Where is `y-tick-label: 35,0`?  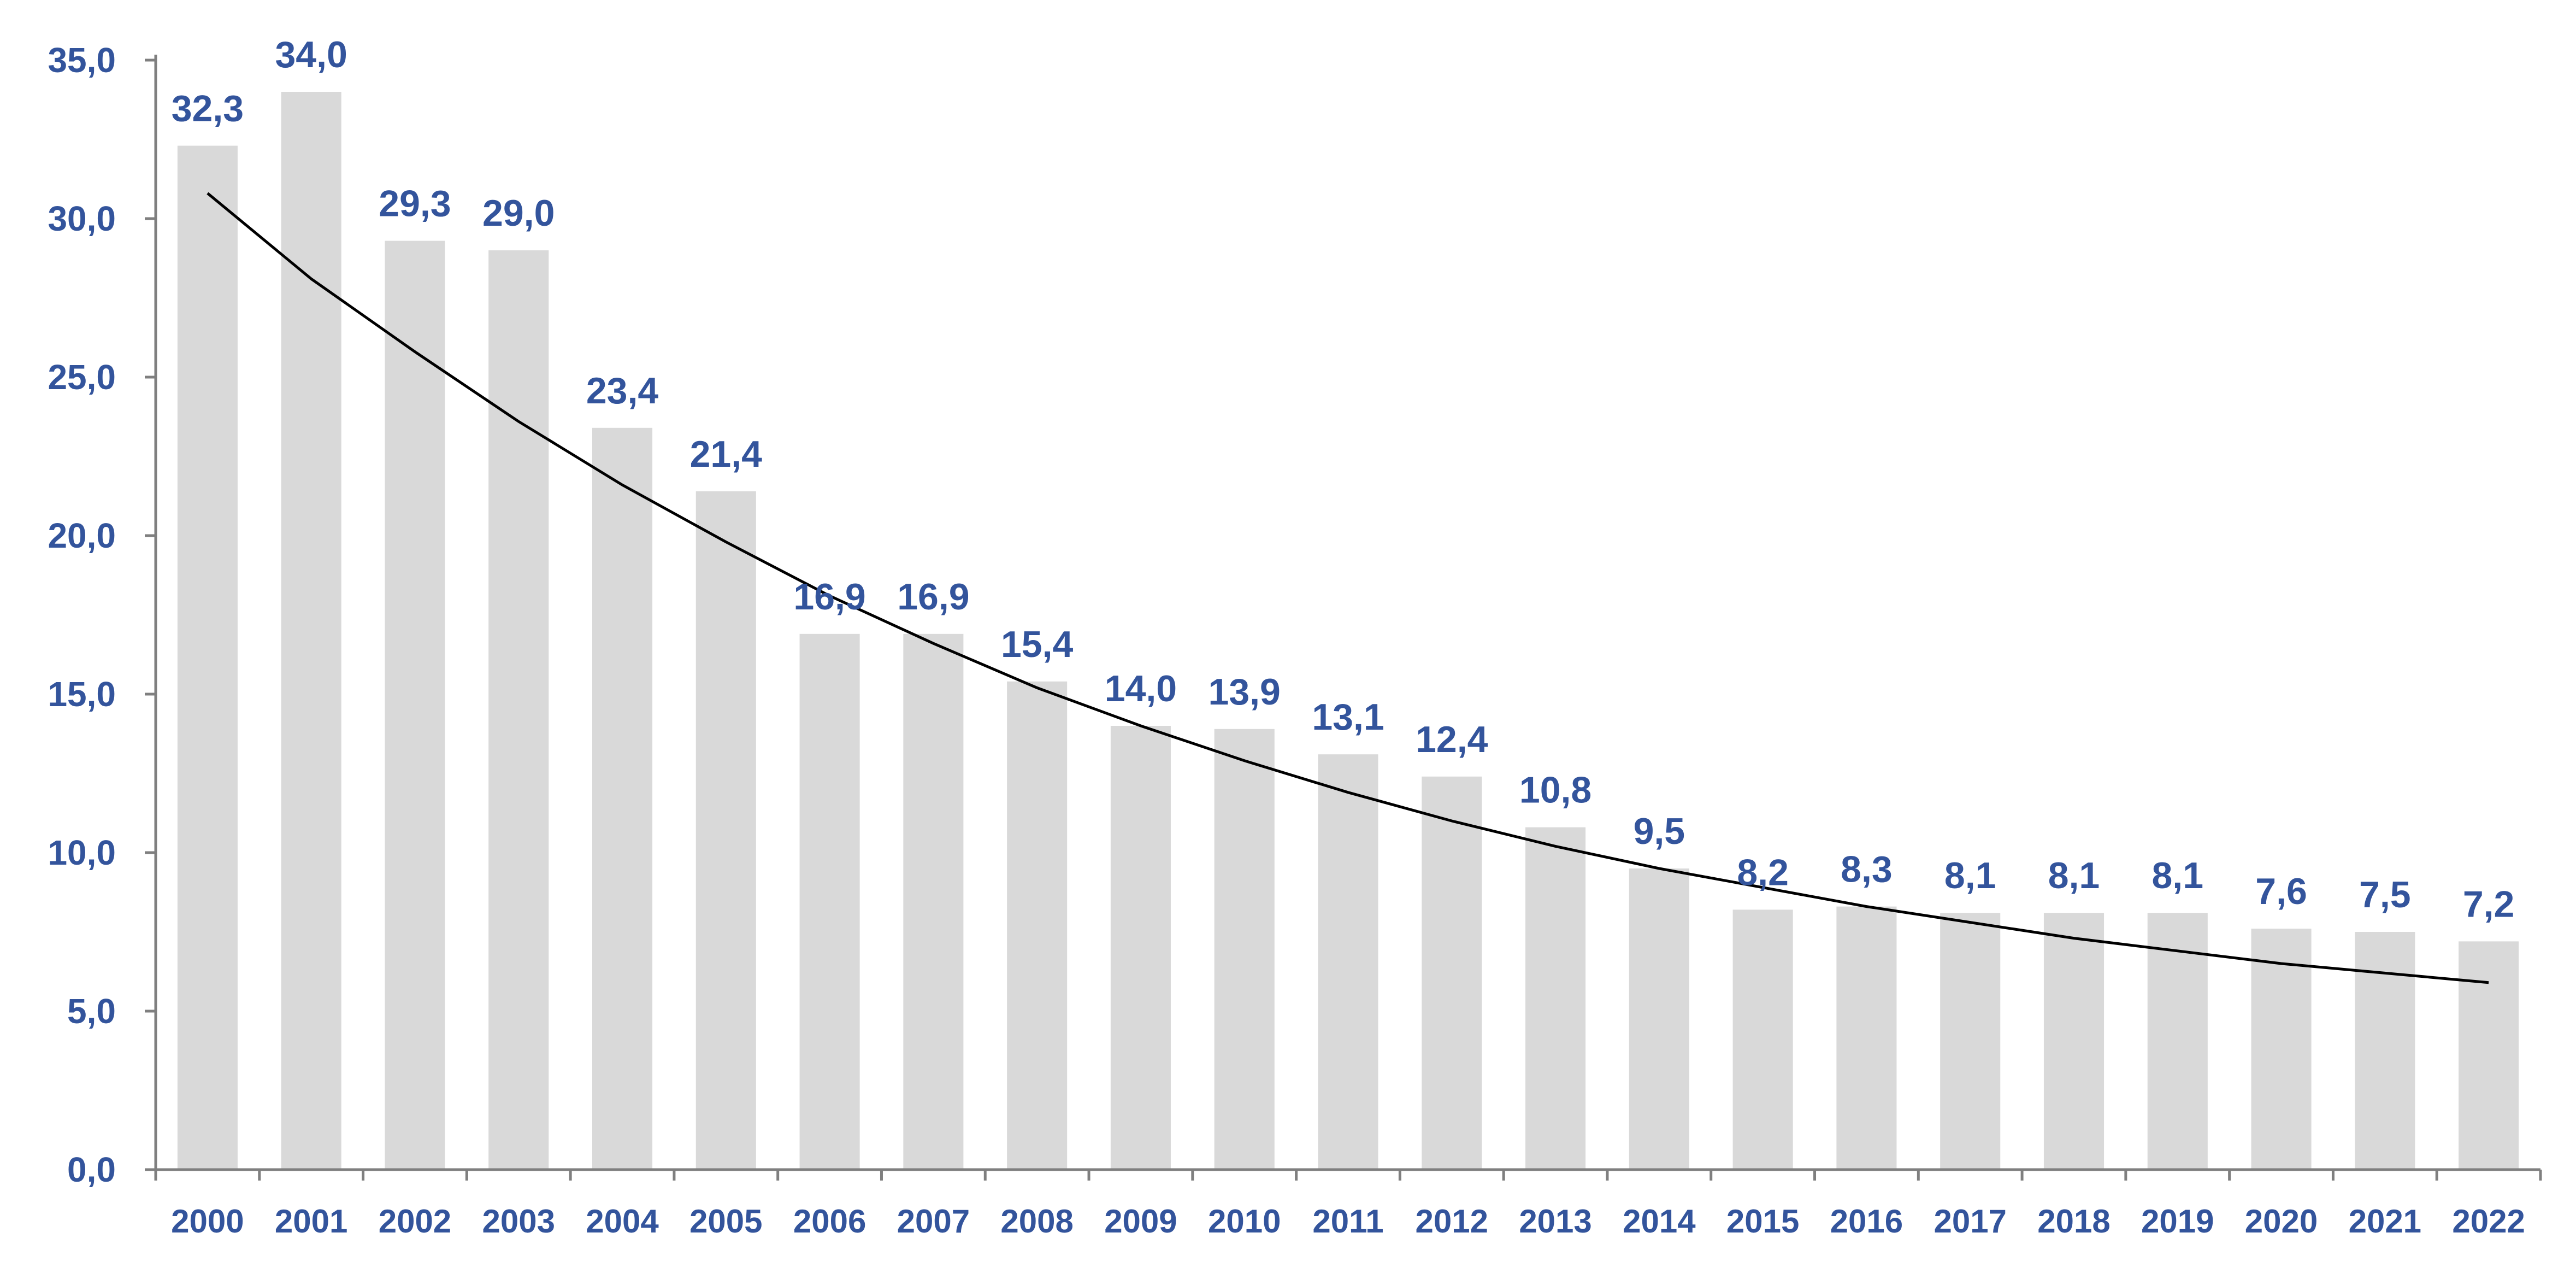
y-tick-label: 35,0 is located at coordinates (82, 60).